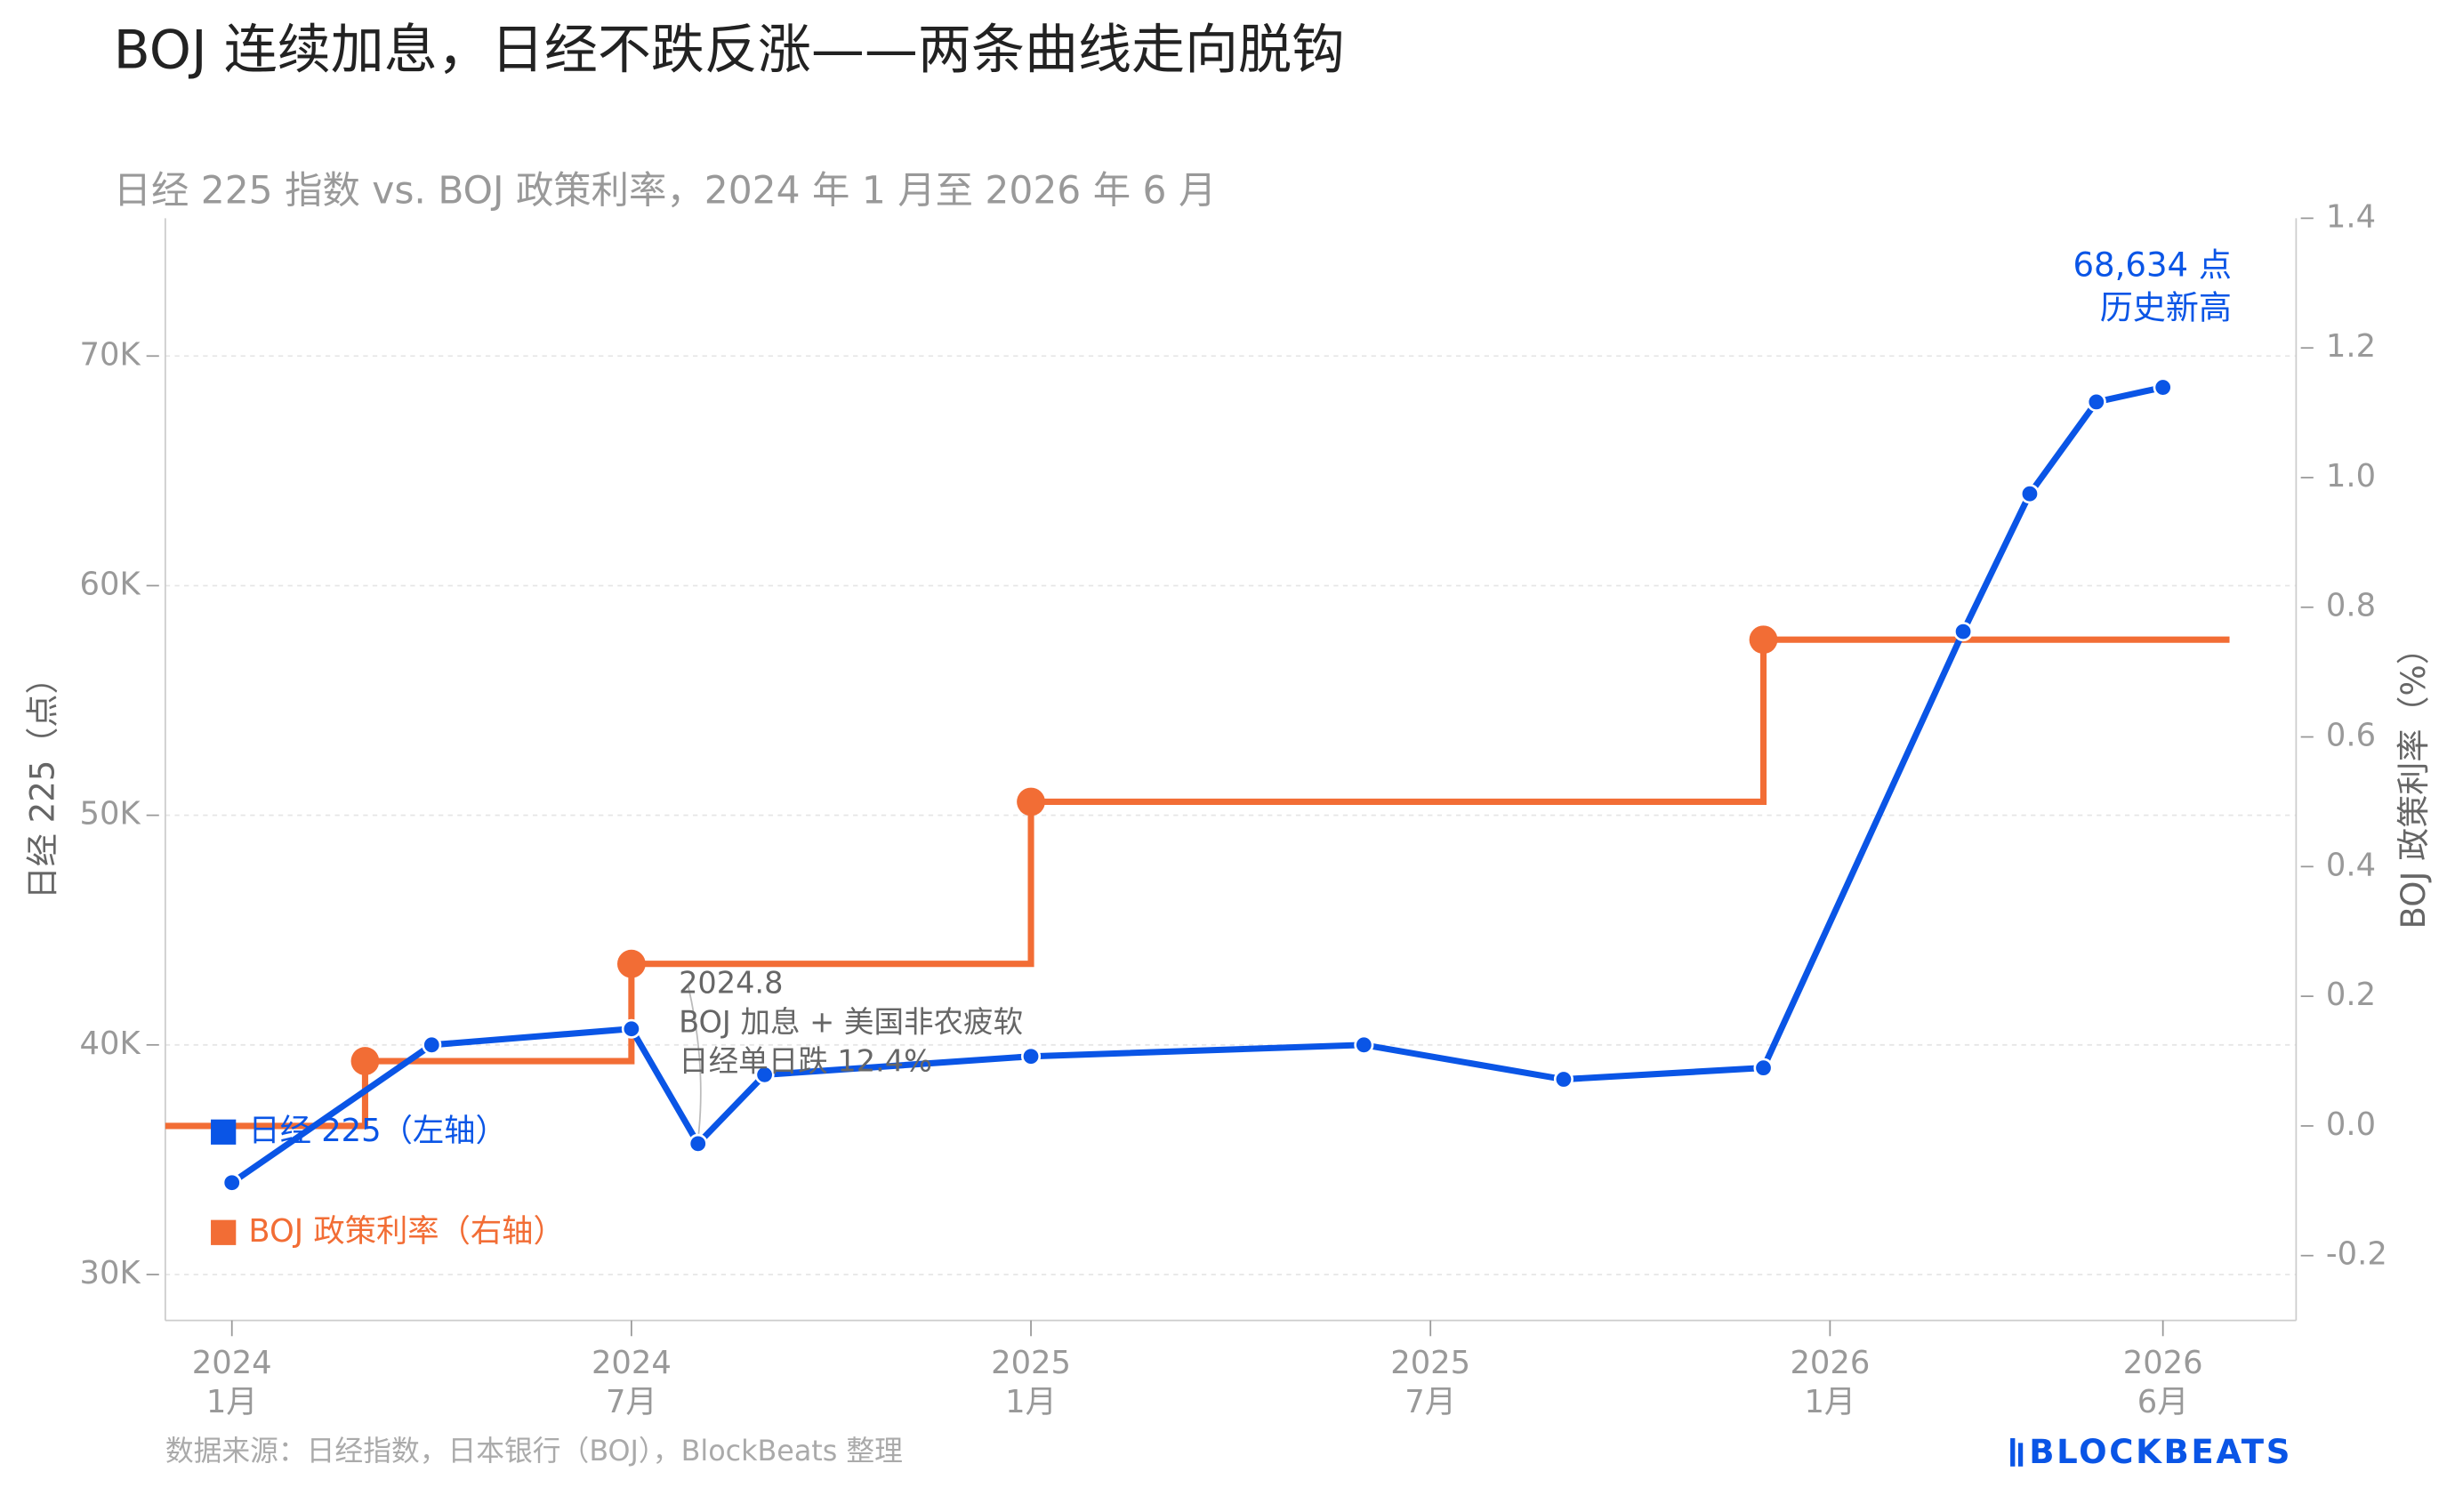  I want to click on y2-tick-label: 0.2, so click(2351, 995).